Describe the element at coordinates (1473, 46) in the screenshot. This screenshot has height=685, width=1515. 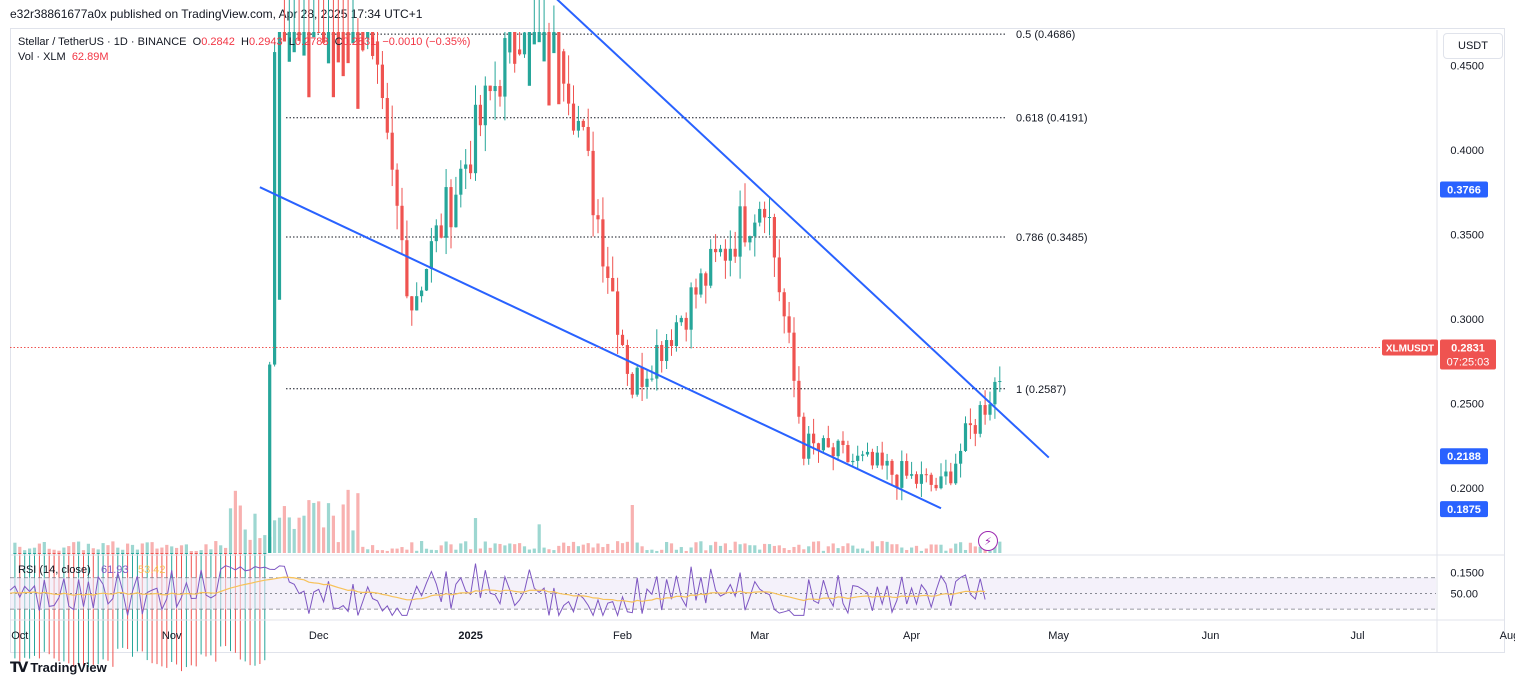
I see `currency-button: USDT` at that location.